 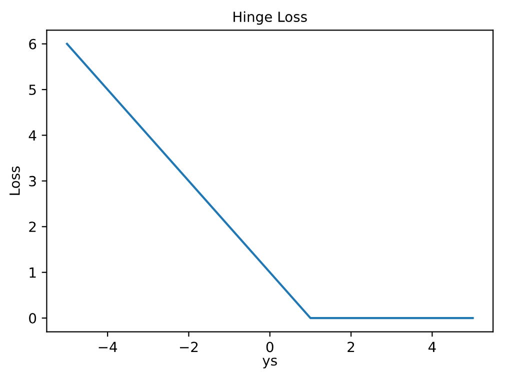 I want to click on y-tick-label: 2, so click(x=32, y=227).